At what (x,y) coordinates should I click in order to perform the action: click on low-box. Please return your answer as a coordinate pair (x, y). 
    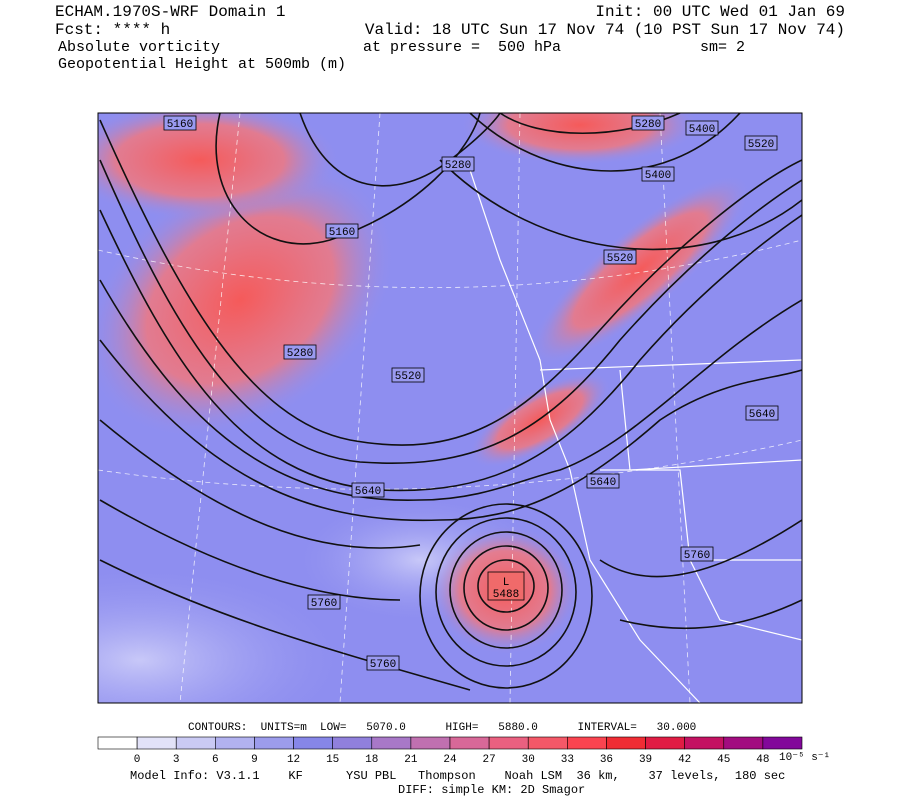
    Looking at the image, I should click on (506, 586).